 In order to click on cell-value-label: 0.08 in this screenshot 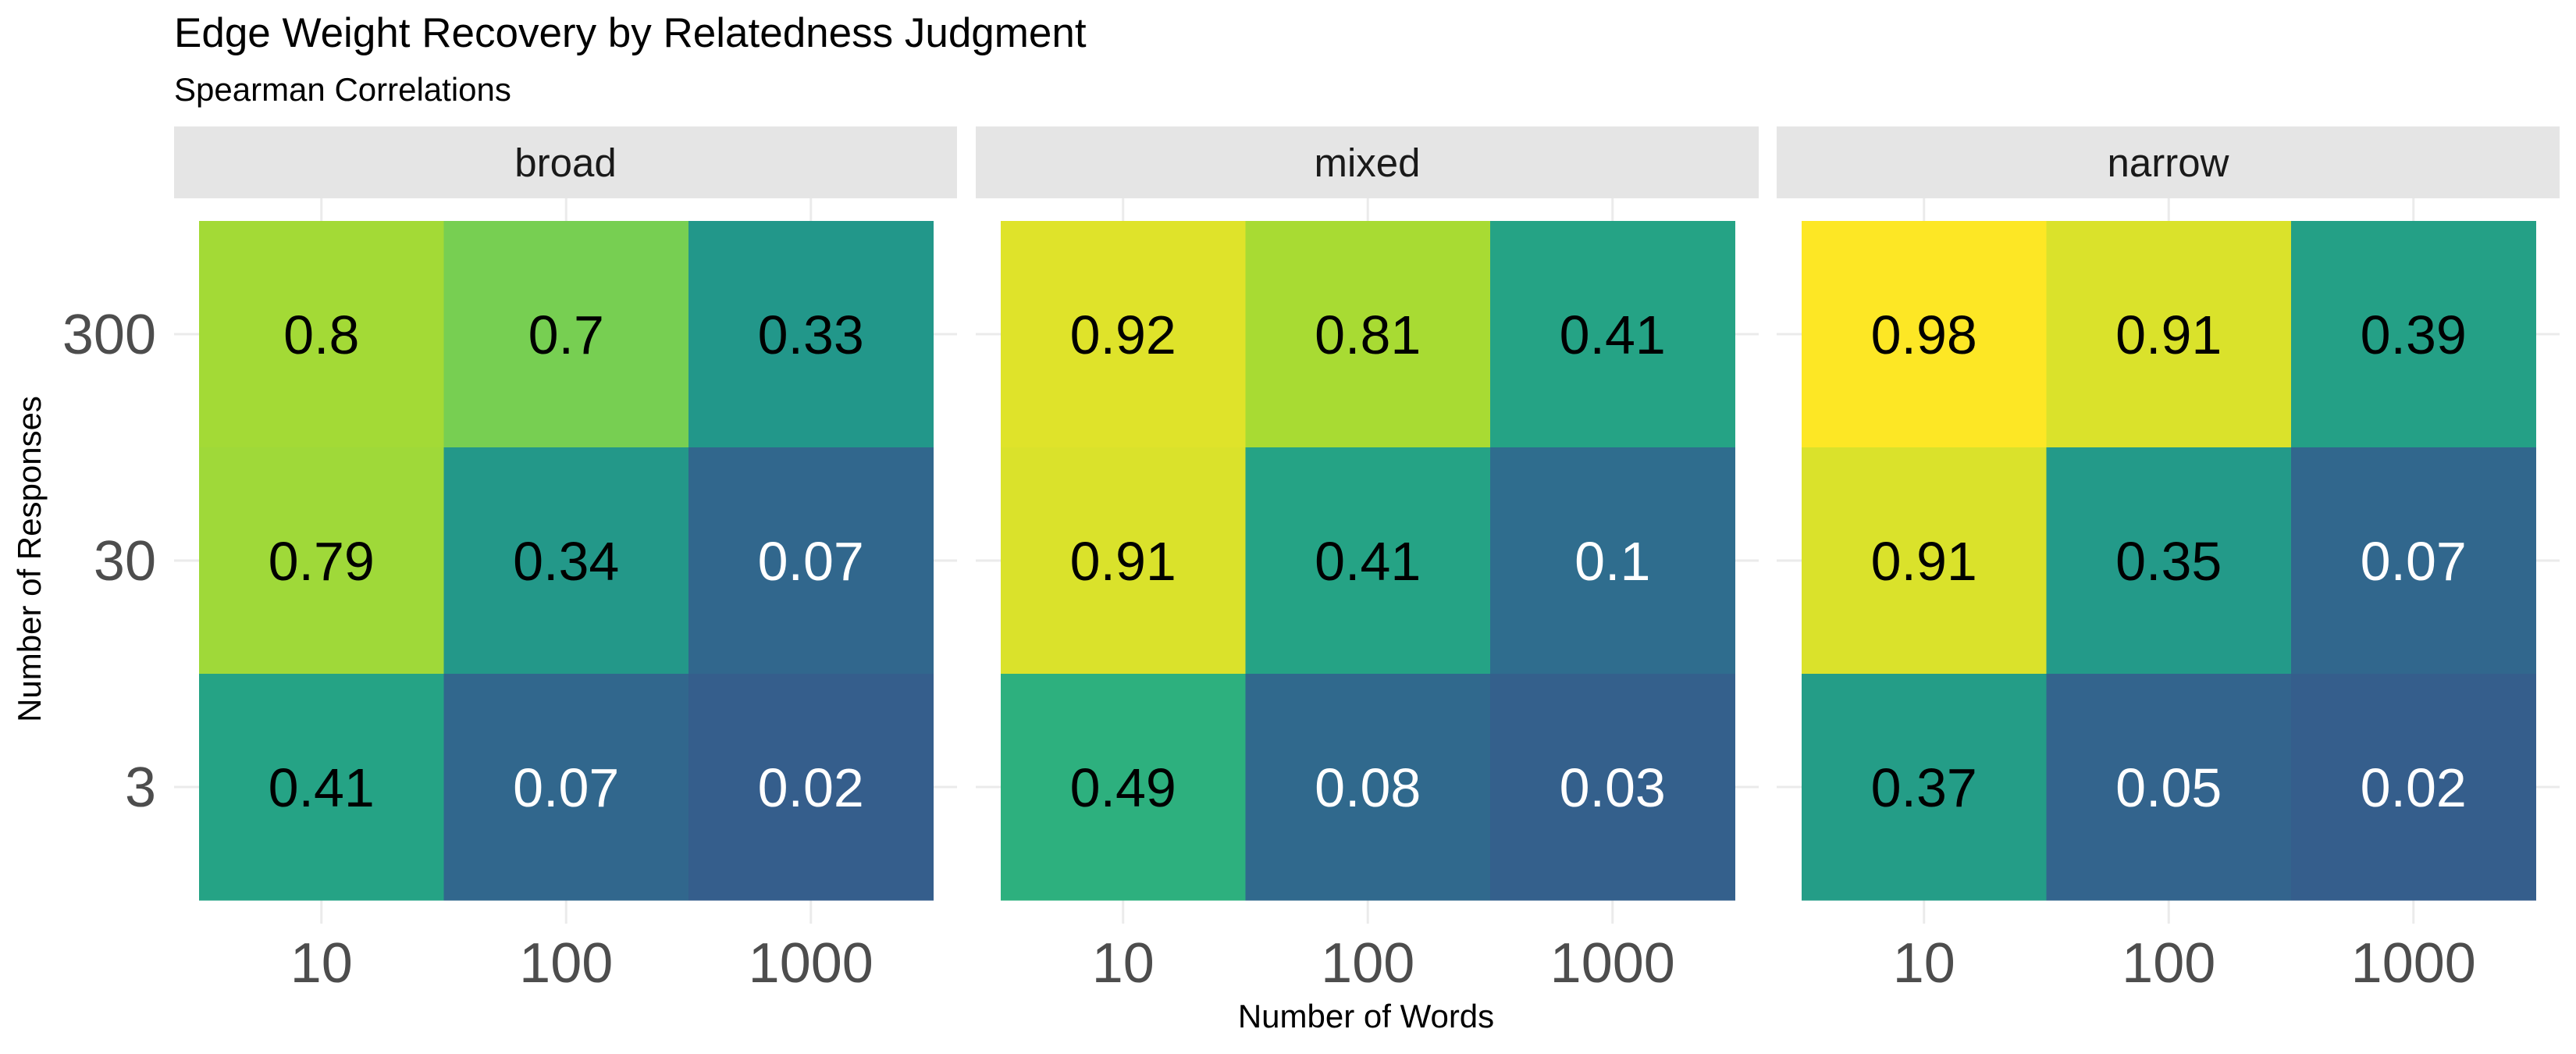, I will do `click(1368, 787)`.